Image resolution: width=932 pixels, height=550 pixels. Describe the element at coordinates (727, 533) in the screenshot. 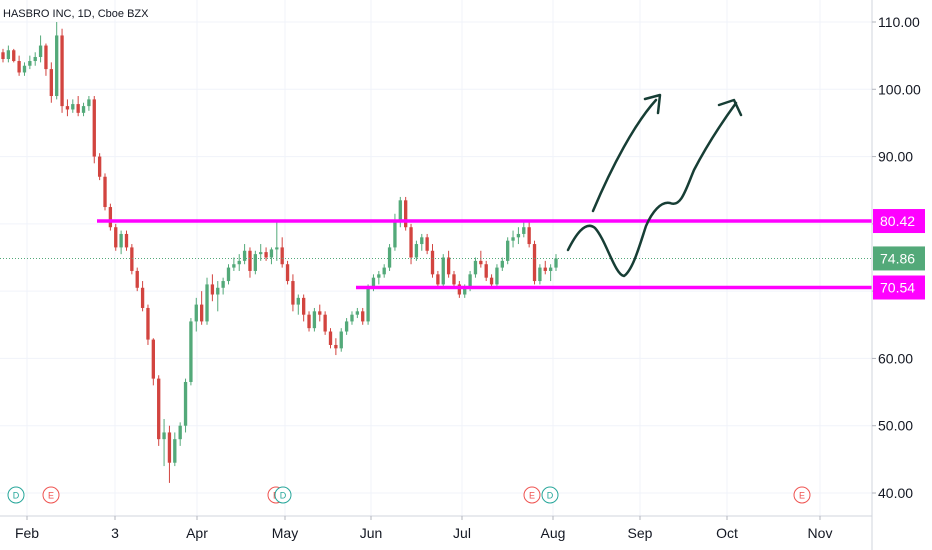

I see `x-tick-label: Oct` at that location.